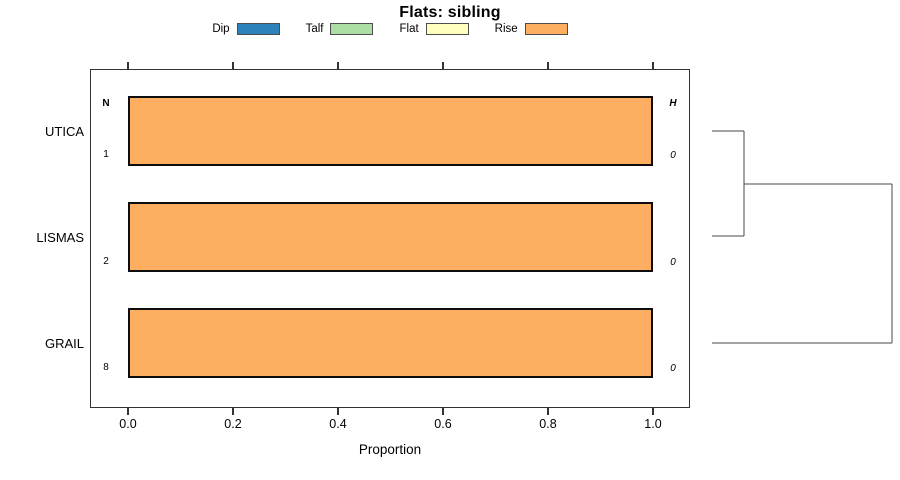  Describe the element at coordinates (447, 29) in the screenshot. I see `legend-swatch-flat` at that location.